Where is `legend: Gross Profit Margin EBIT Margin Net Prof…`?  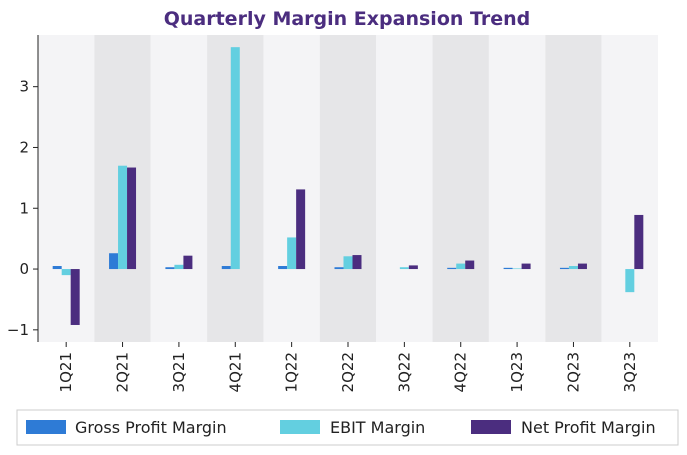 legend: Gross Profit Margin EBIT Margin Net Prof… is located at coordinates (347, 427).